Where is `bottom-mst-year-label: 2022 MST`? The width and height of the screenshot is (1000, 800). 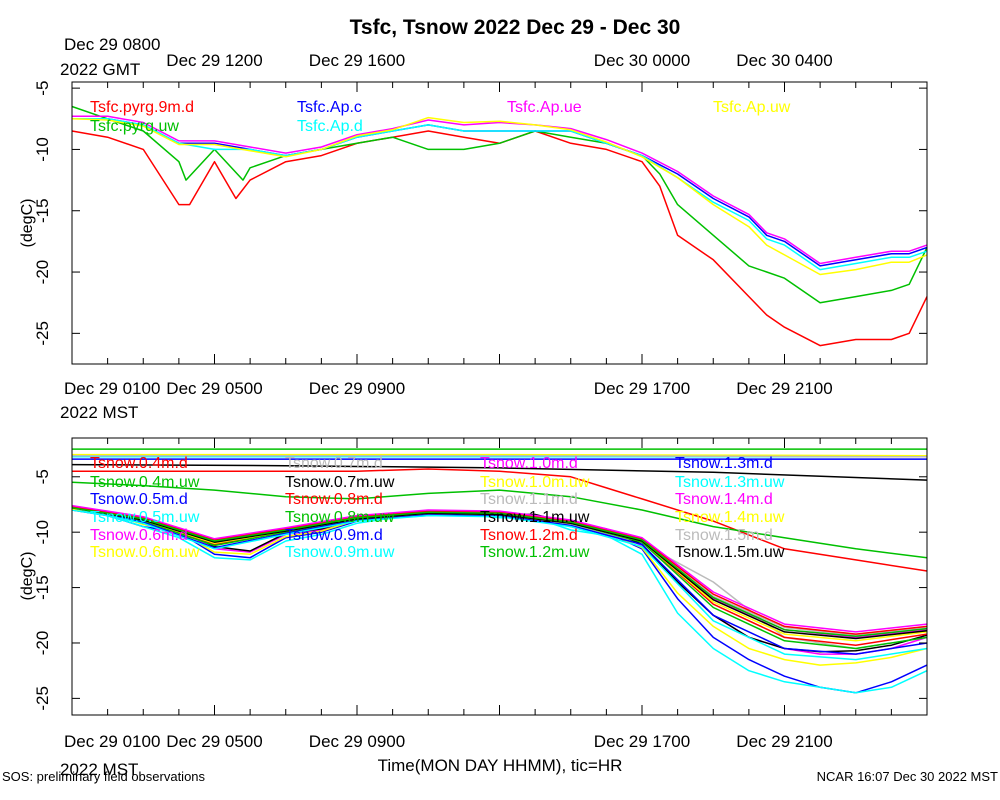
bottom-mst-year-label: 2022 MST is located at coordinates (99, 769).